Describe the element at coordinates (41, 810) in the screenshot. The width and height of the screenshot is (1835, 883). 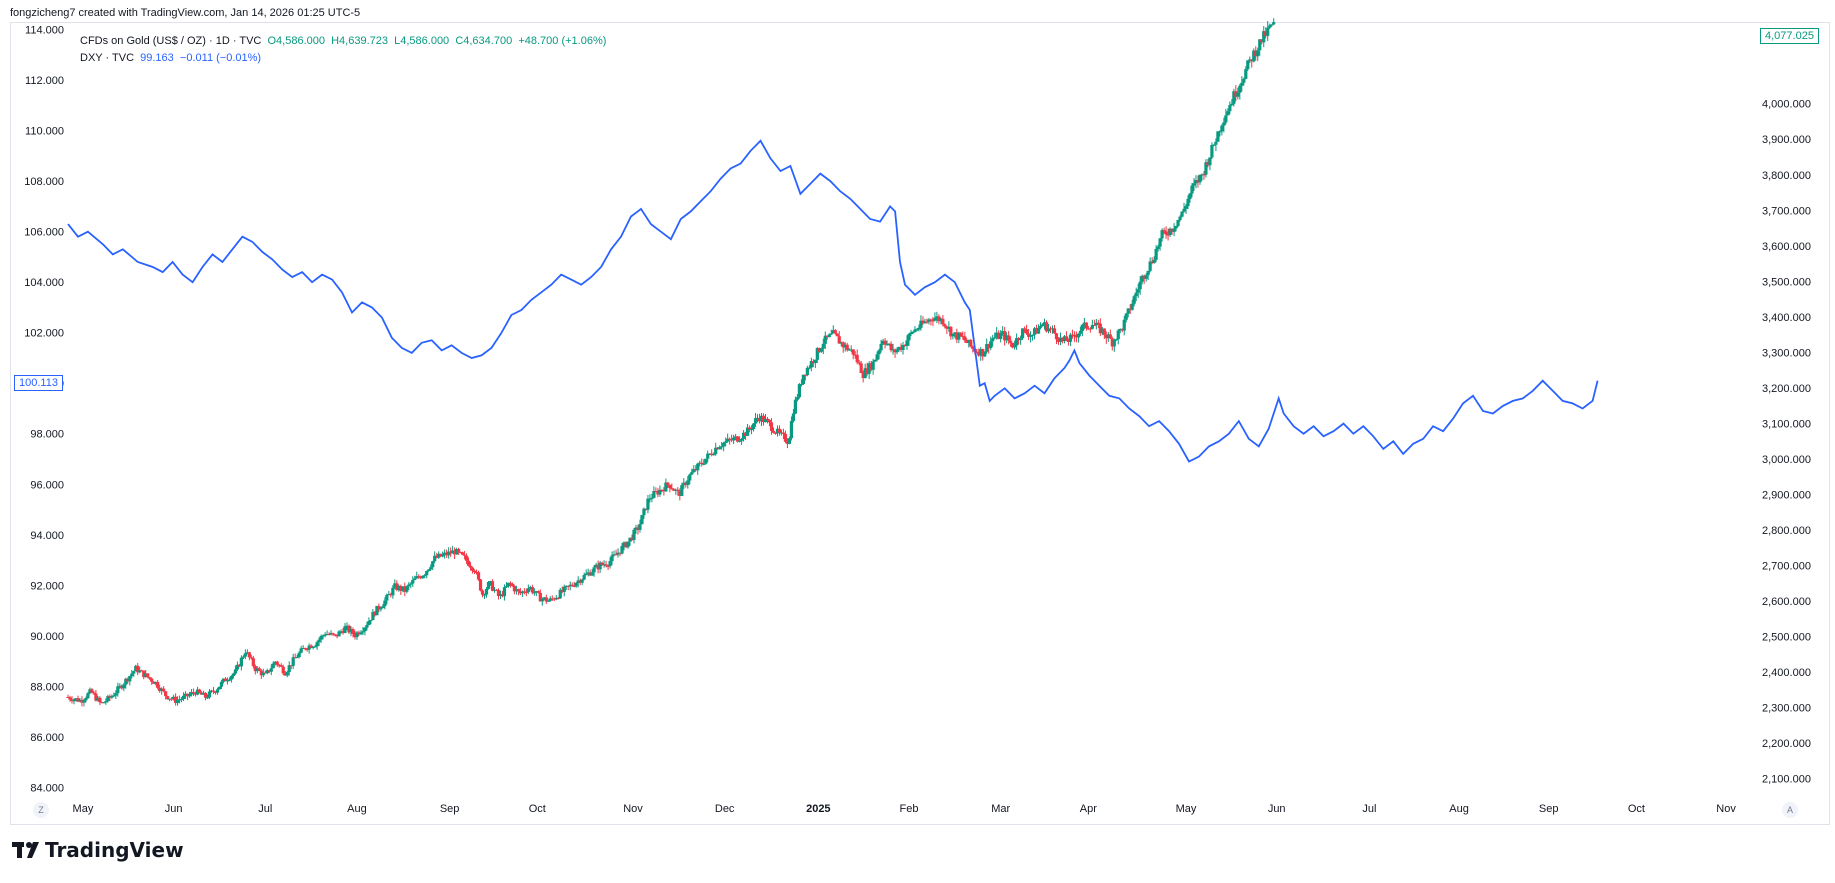
I see `left-axis-auto-button: Z` at that location.